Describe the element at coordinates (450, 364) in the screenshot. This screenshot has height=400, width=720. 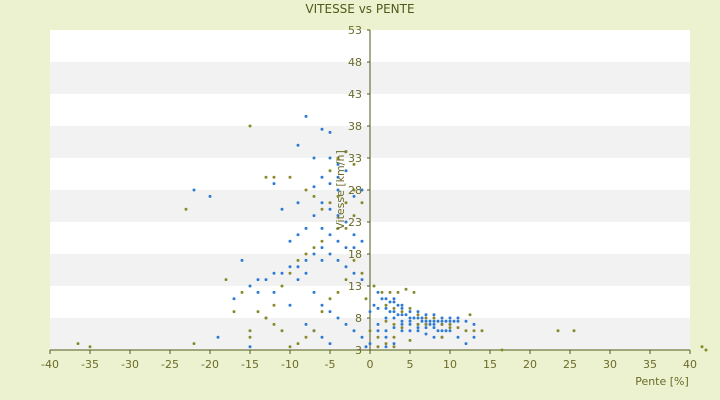
I see `x-tick-label: 10` at that location.